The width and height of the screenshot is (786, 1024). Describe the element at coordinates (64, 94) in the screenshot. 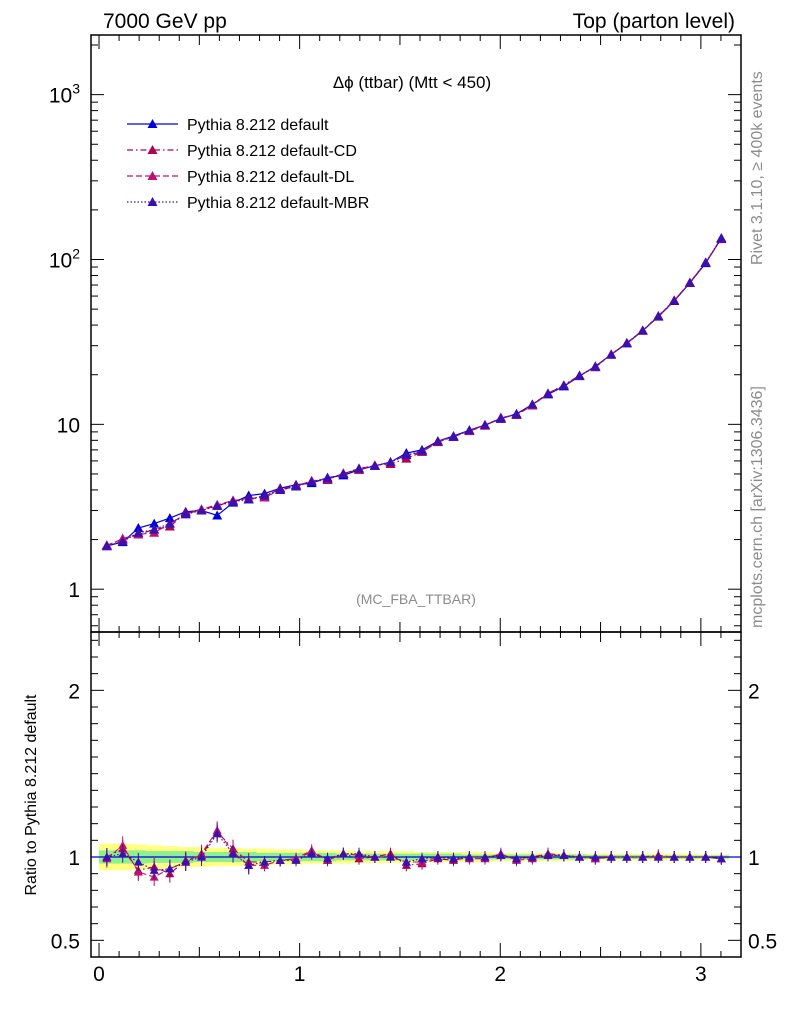

I see `y-tick-label: 10³` at that location.